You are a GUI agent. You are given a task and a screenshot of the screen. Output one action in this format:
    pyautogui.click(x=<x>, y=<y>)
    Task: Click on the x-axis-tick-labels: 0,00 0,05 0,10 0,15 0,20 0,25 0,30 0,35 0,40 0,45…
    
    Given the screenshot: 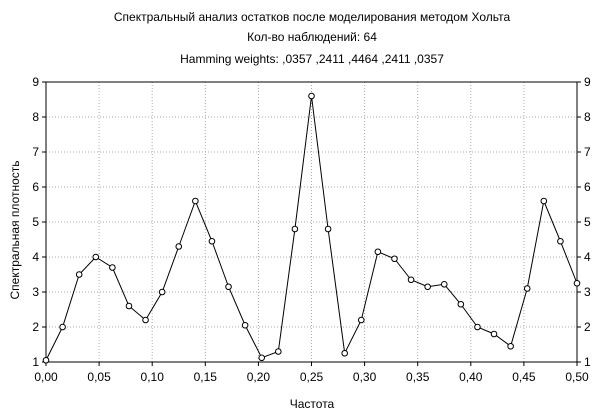 What is the action you would take?
    pyautogui.click(x=311, y=377)
    